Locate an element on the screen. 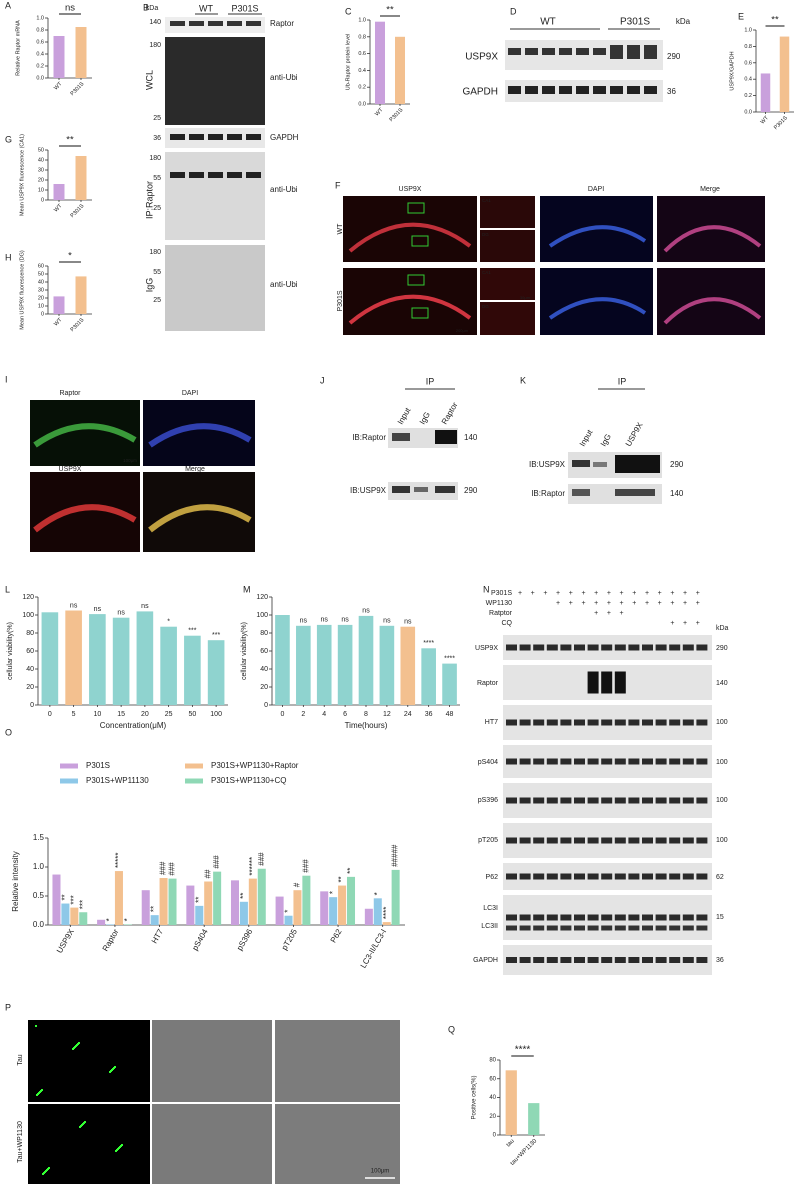 The height and width of the screenshot is (1184, 797). y-axis-label: Relative intensity is located at coordinates (15, 881).